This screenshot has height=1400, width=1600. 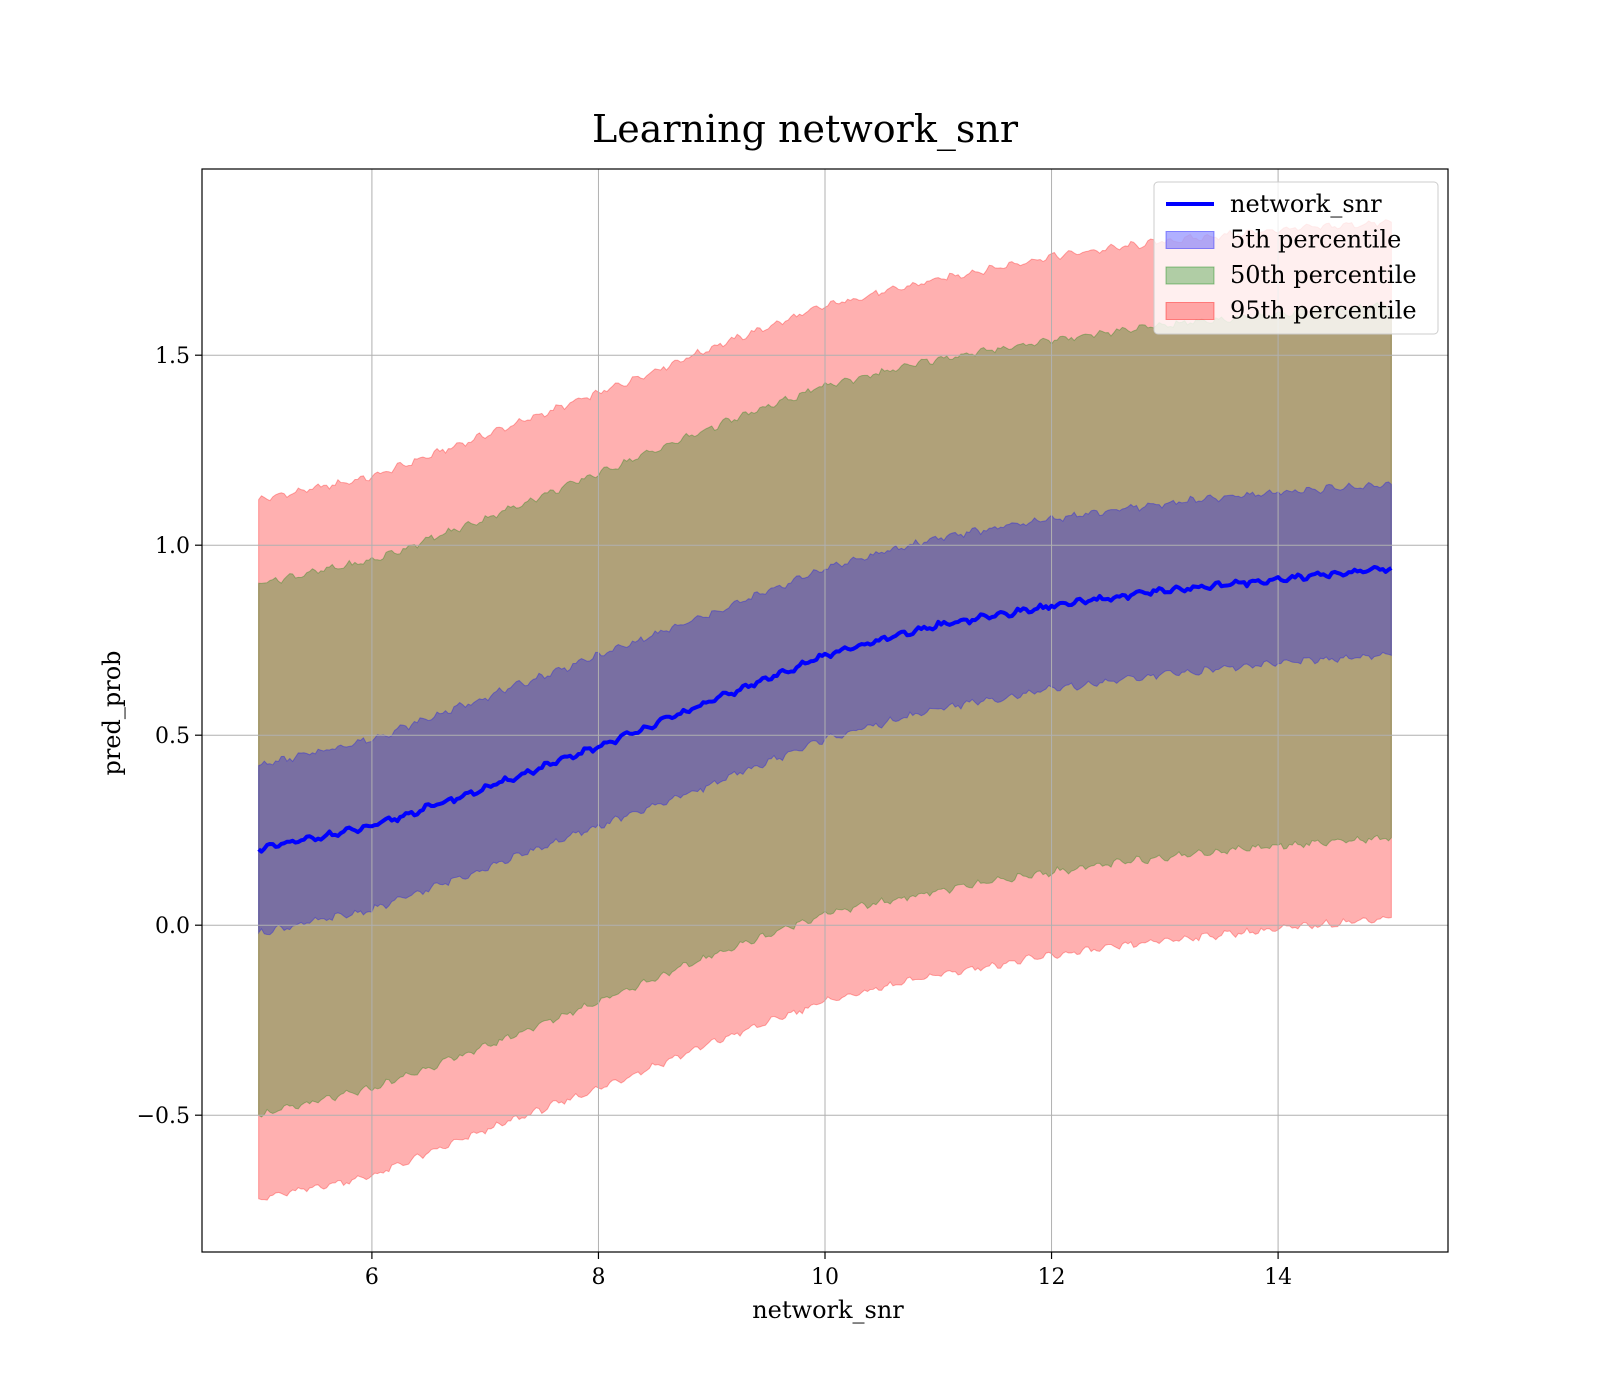 What do you see at coordinates (1323, 311) in the screenshot?
I see `legend-label: 95th percentile` at bounding box center [1323, 311].